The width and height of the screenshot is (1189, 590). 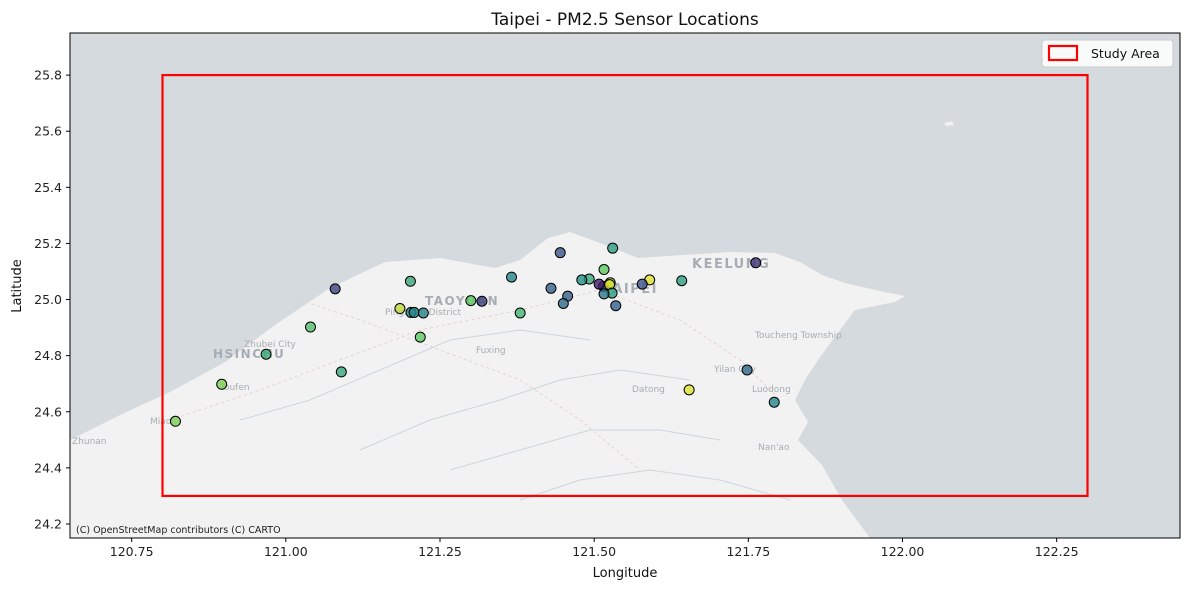 What do you see at coordinates (1063, 53) in the screenshot?
I see `legend-swatch` at bounding box center [1063, 53].